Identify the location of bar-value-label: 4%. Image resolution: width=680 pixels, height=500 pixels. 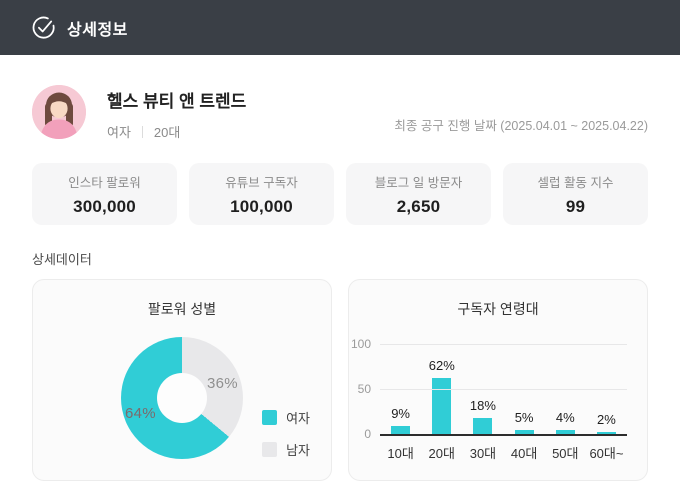
(565, 418).